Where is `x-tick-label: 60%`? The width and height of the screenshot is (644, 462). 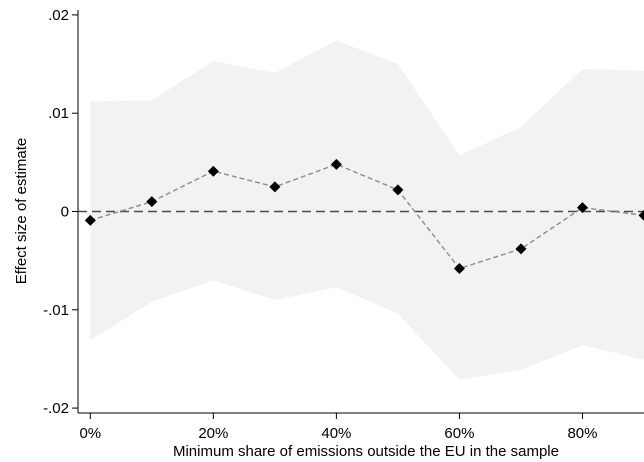 x-tick-label: 60% is located at coordinates (459, 433).